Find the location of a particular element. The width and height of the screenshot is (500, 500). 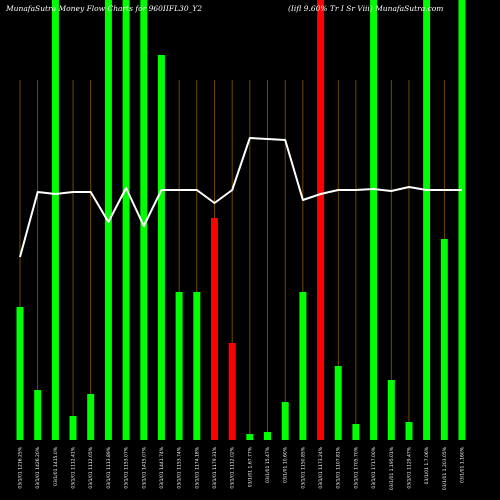

x-tick-label: 03/1/01 1441.74% is located at coordinates (162, 467).